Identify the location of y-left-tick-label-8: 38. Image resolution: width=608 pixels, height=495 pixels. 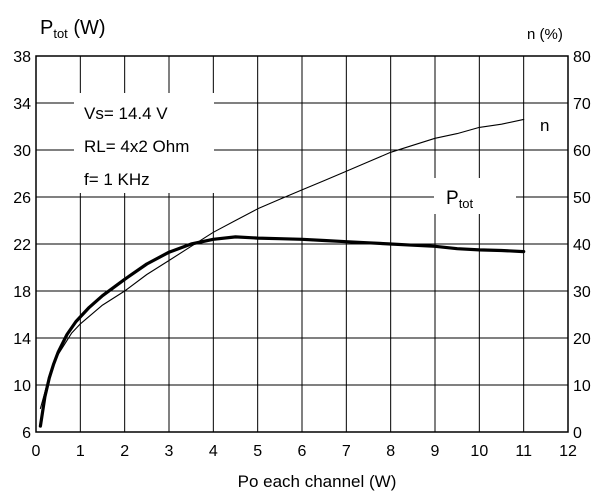
(22, 57).